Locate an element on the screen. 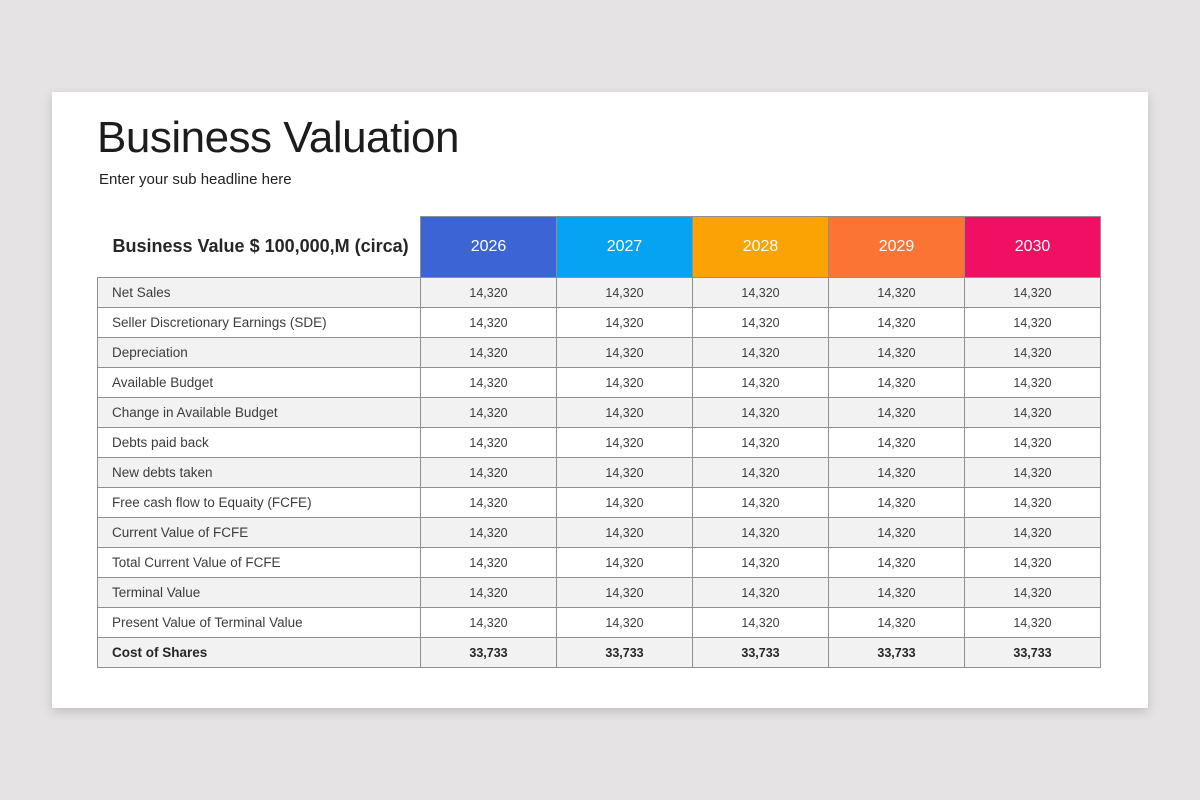  table-row: Net Sales 14,320 14,320 14,320 14,320 14,320 is located at coordinates (599, 292).